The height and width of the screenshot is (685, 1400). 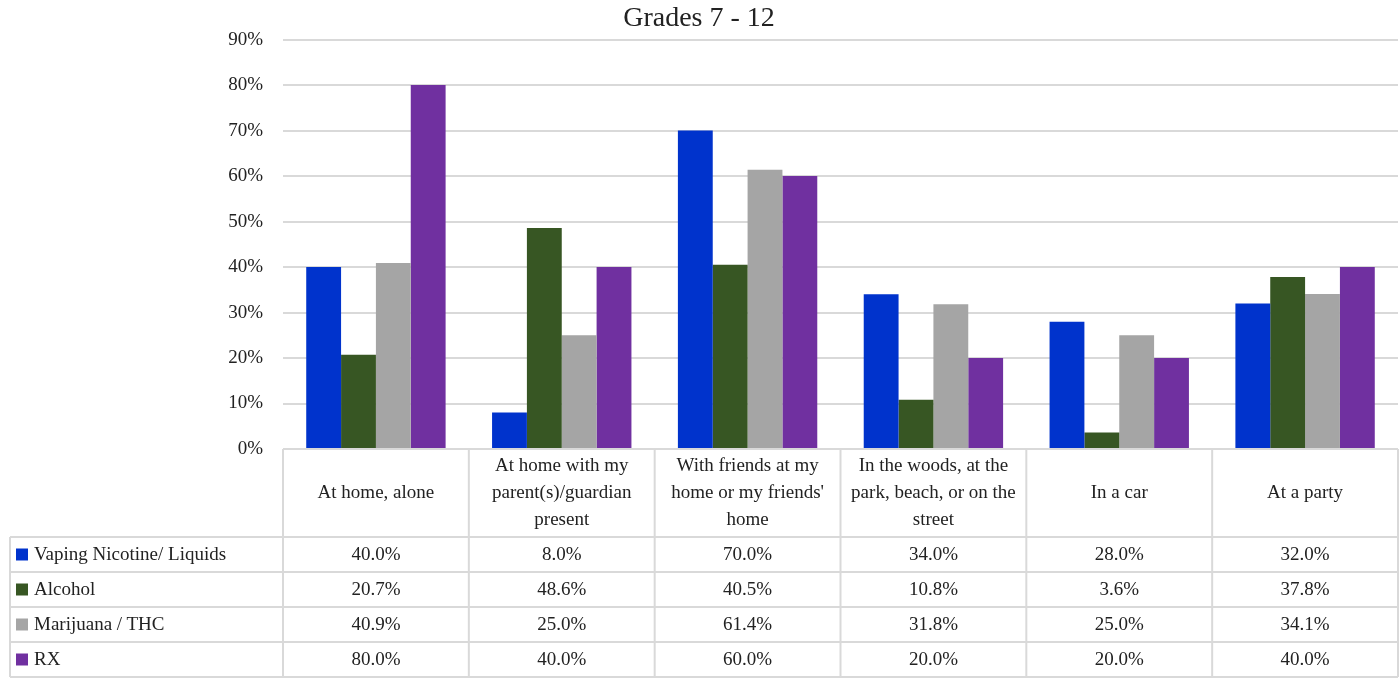 What do you see at coordinates (246, 357) in the screenshot?
I see `y-tick-label: 20%` at bounding box center [246, 357].